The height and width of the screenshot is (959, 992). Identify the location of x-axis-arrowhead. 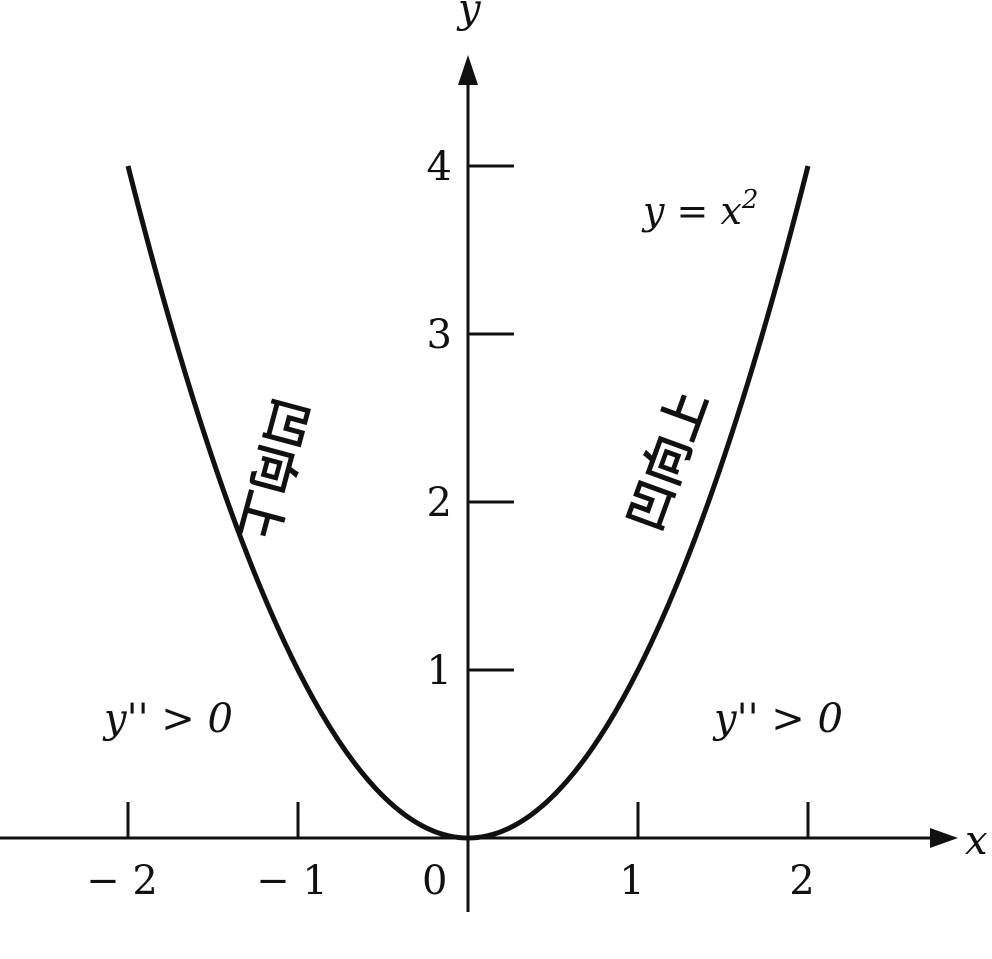
(944, 838).